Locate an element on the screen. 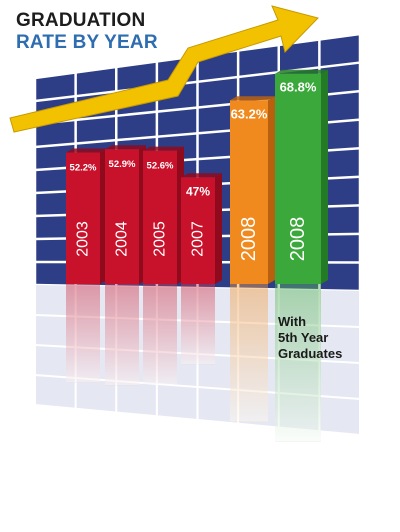 Image resolution: width=400 pixels, height=532 pixels. bar-5: 63.2% 2008 is located at coordinates (252, 190).